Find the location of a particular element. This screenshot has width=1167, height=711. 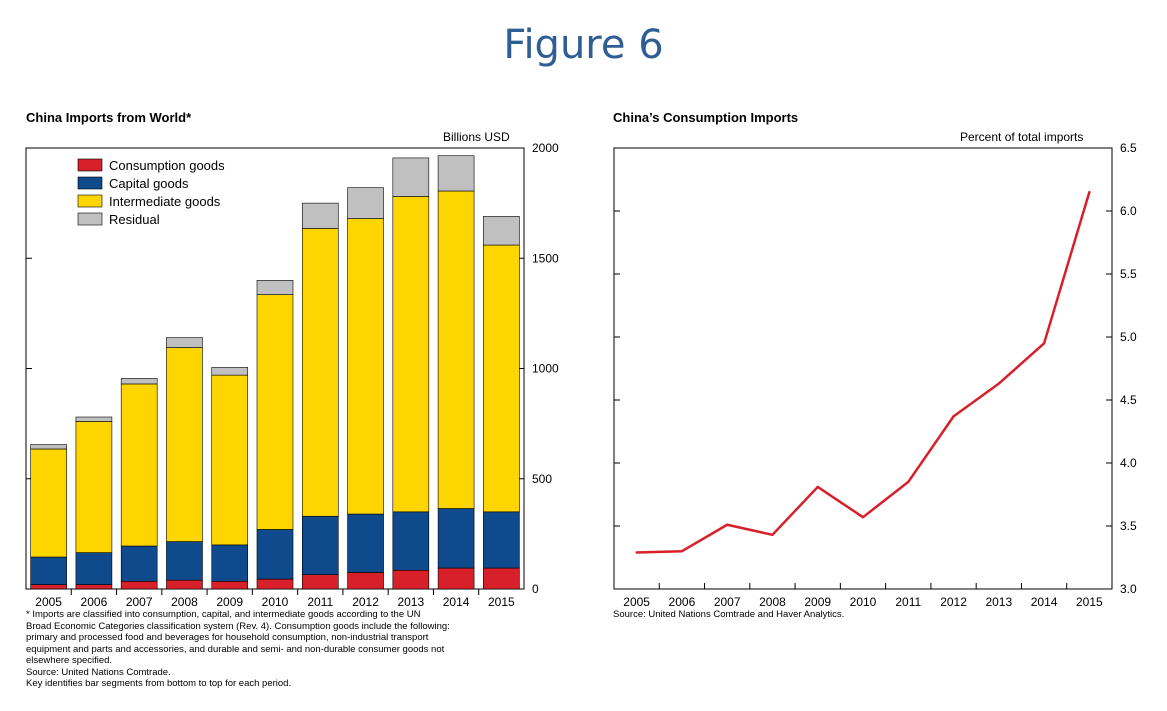

right-x-tick-label: 2014 is located at coordinates (1044, 602).